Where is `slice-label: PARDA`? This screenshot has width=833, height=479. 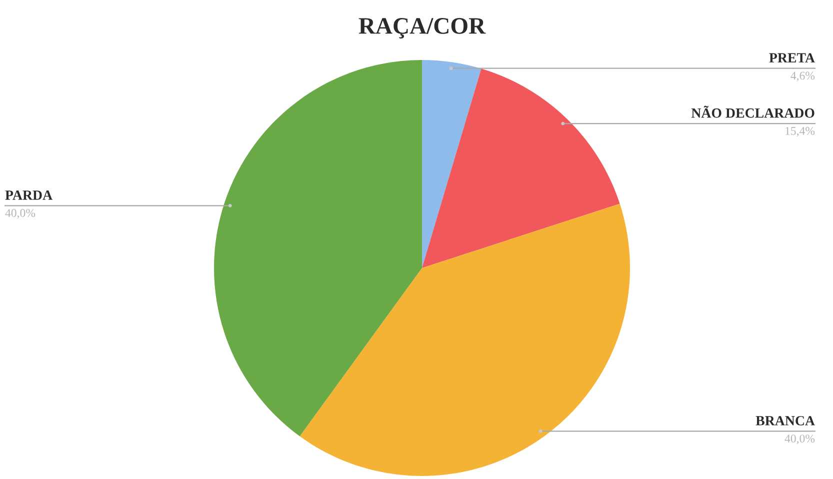 slice-label: PARDA is located at coordinates (28, 195).